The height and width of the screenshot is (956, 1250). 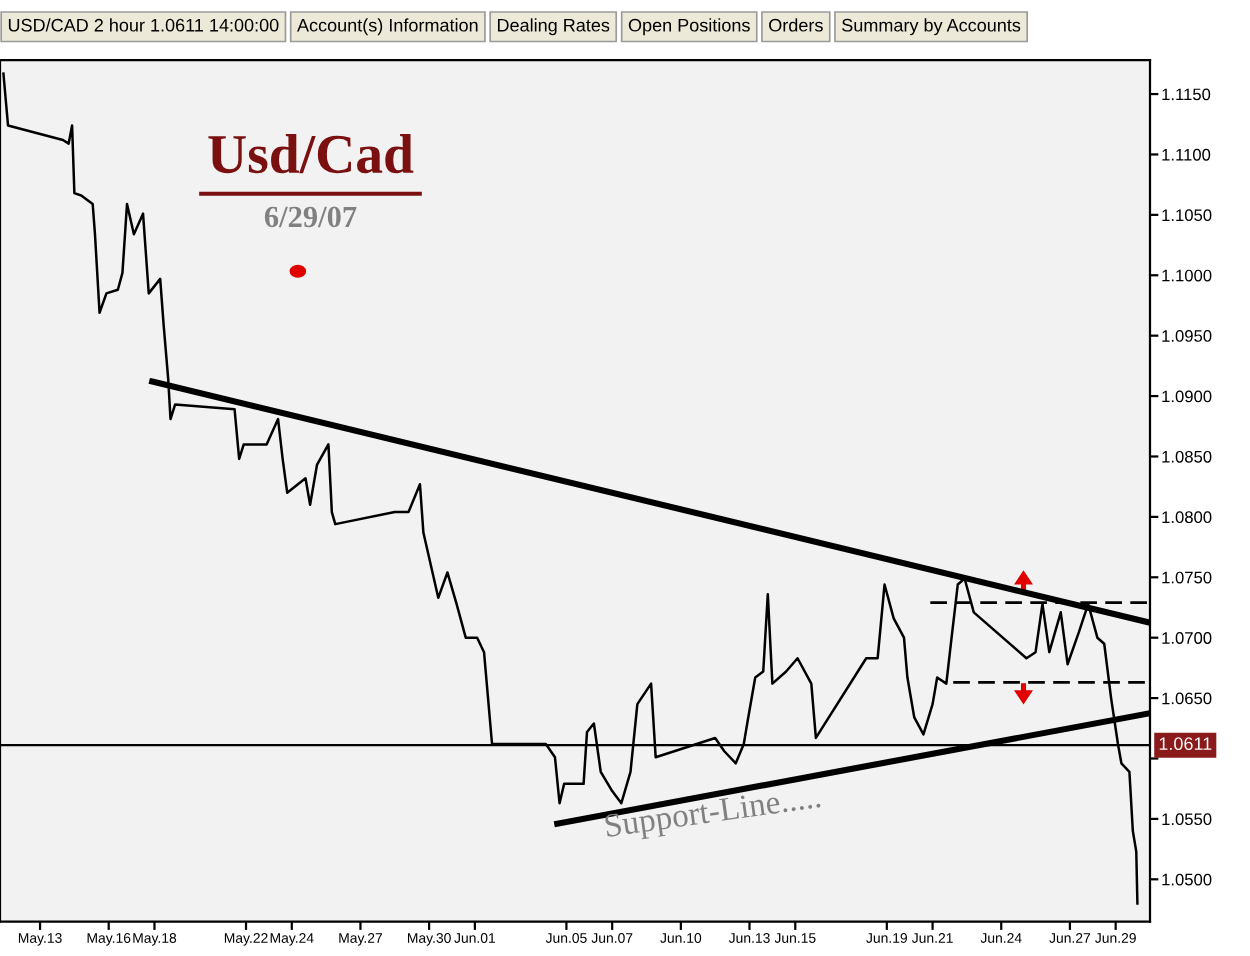 I want to click on text: Orders, so click(x=796, y=25).